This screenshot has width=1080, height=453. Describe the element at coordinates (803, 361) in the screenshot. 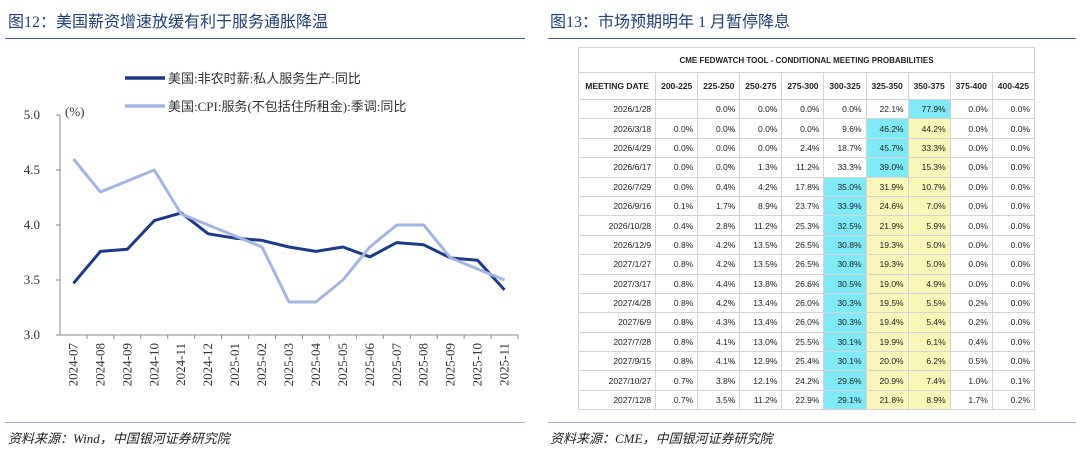

I see `probability-cell: 25.4%` at that location.